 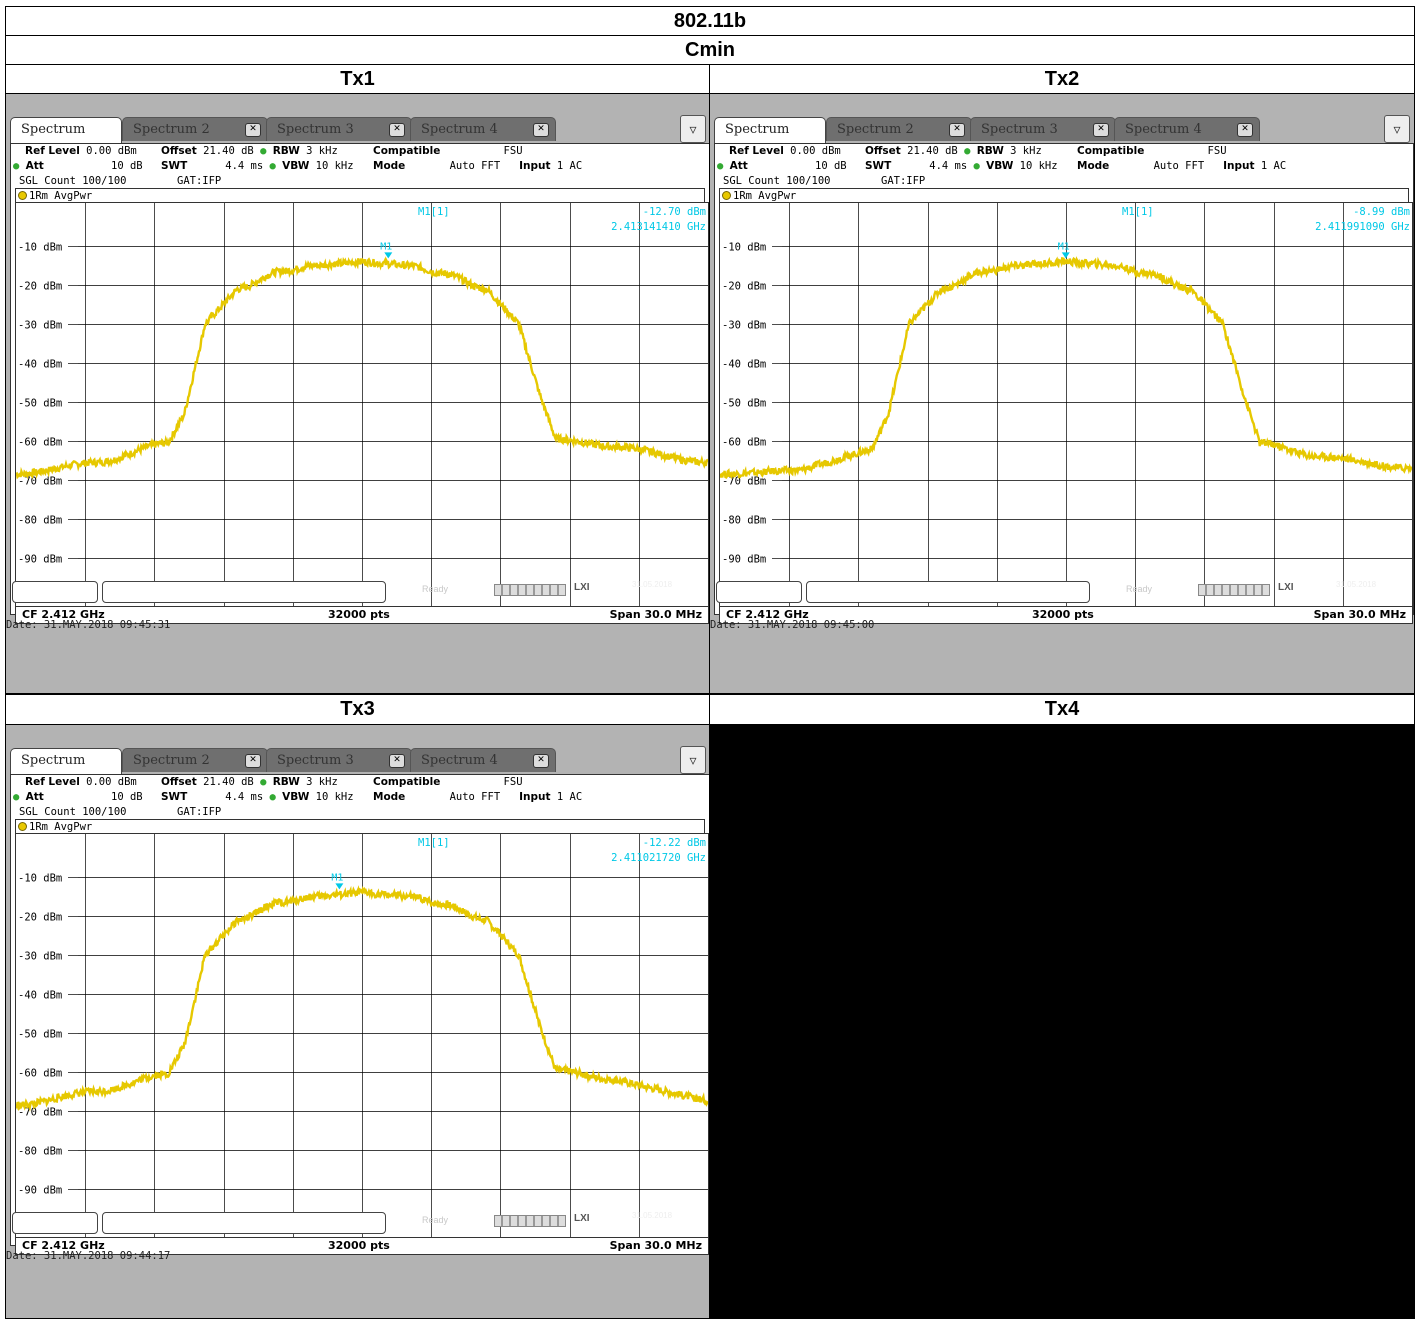 What do you see at coordinates (710, 50) in the screenshot?
I see `channel-header: Cmin` at bounding box center [710, 50].